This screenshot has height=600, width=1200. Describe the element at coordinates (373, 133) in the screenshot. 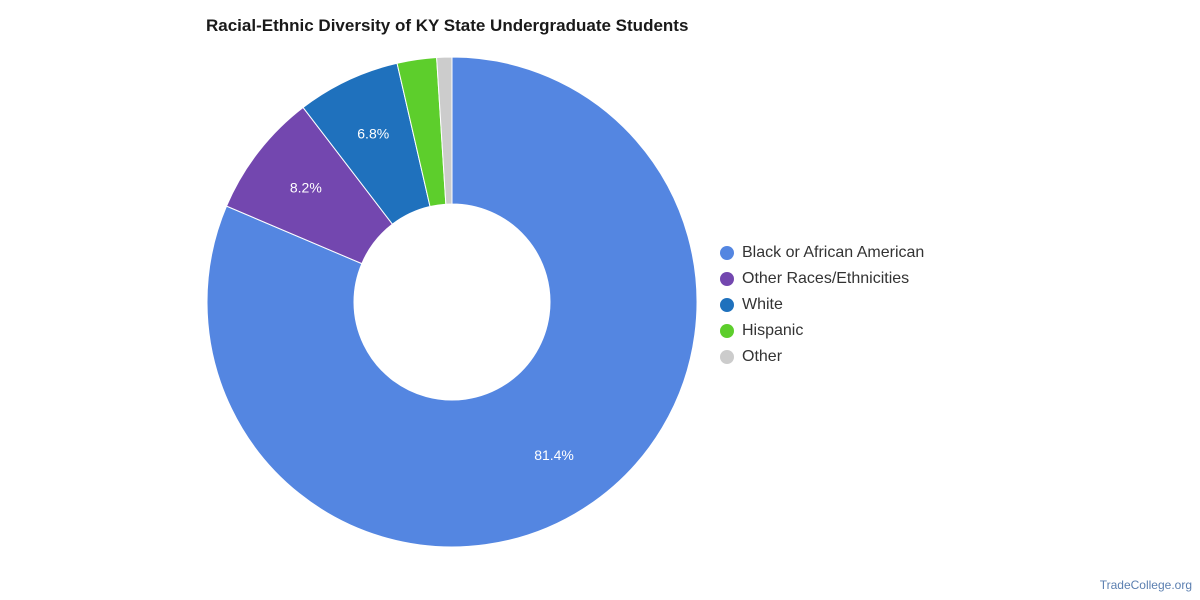

I see `slice-label-white: 6.8%` at that location.